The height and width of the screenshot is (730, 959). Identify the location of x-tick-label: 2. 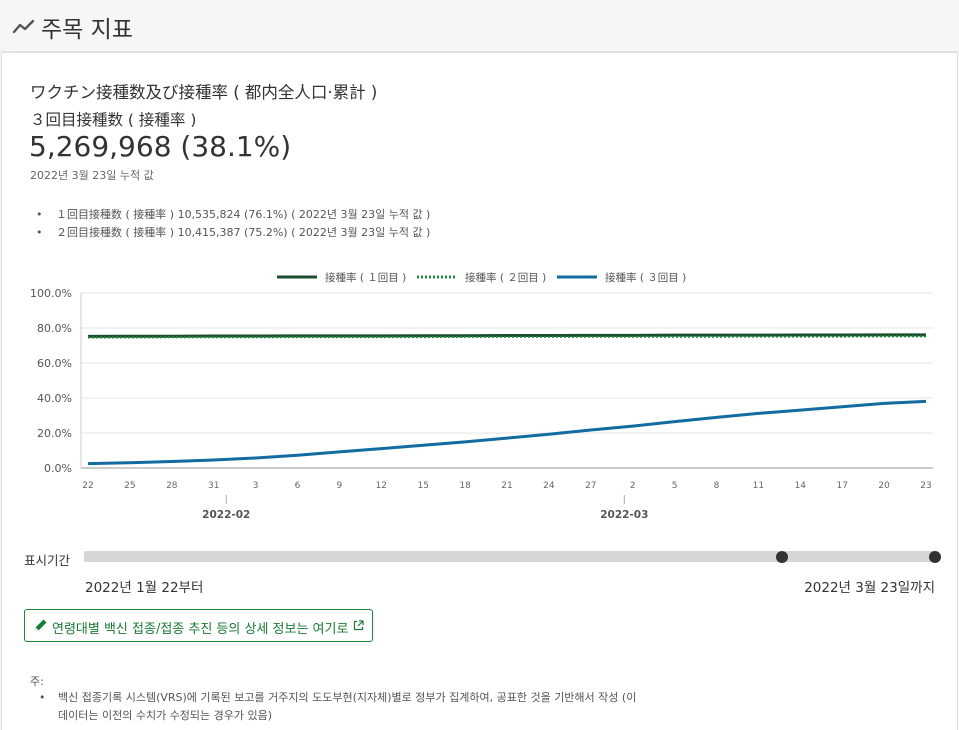
(633, 486).